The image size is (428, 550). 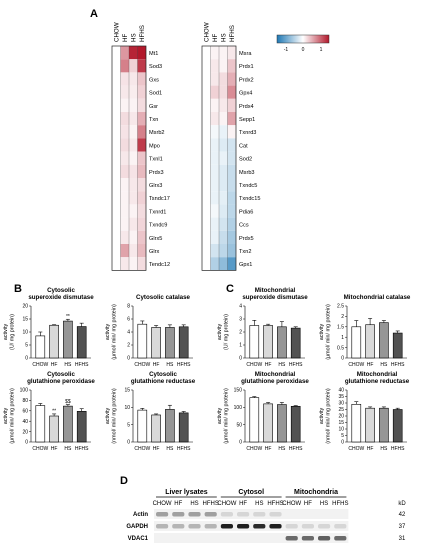 I want to click on heatmap-right-gene-label: Ccs, so click(x=244, y=226).